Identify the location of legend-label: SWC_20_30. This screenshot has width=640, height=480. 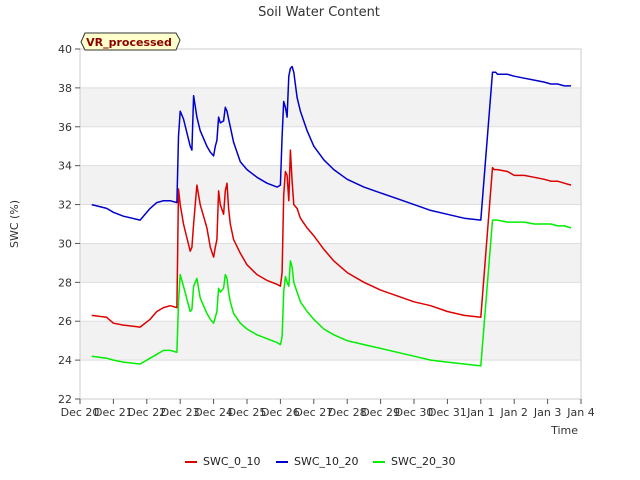
(423, 461).